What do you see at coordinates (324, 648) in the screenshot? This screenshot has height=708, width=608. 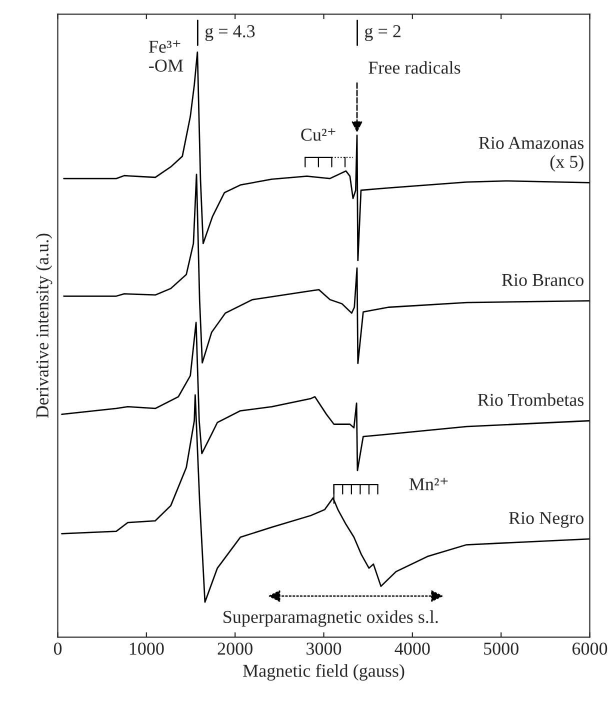 I see `x-tick-label: 3000` at bounding box center [324, 648].